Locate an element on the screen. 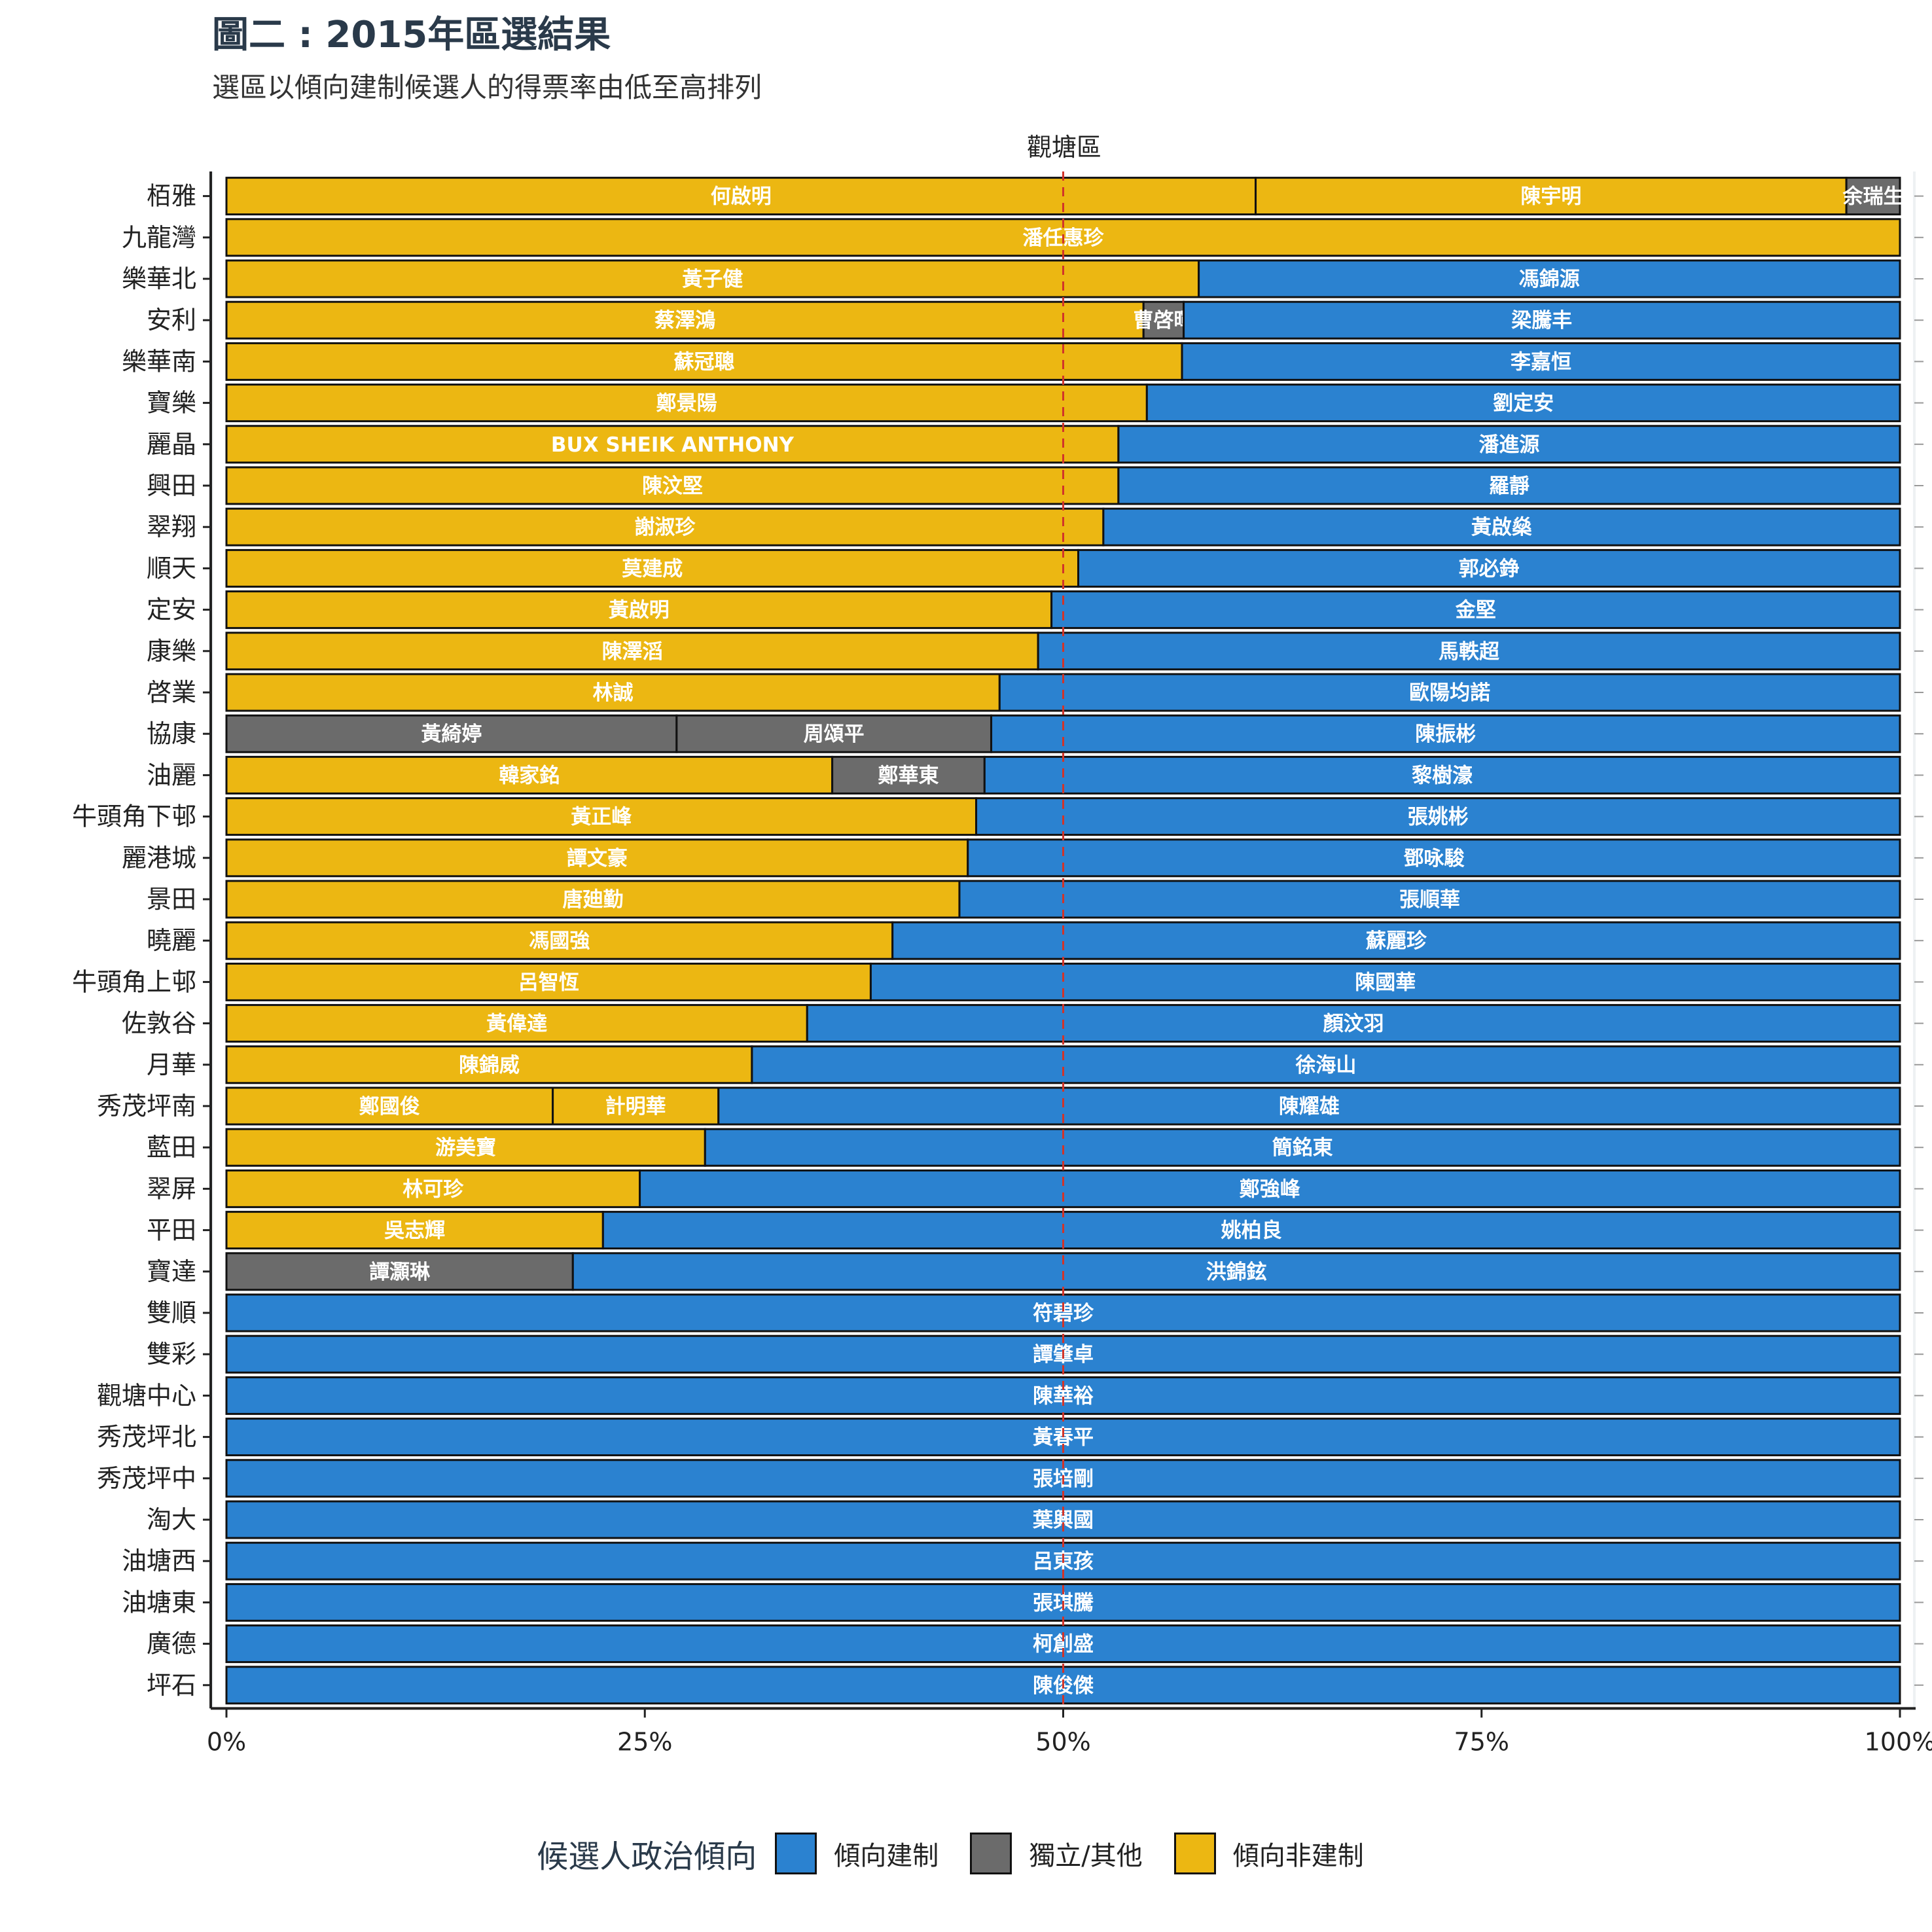 Image resolution: width=1932 pixels, height=1932 pixels. legend-title: 候選人政治傾向 is located at coordinates (647, 1856).